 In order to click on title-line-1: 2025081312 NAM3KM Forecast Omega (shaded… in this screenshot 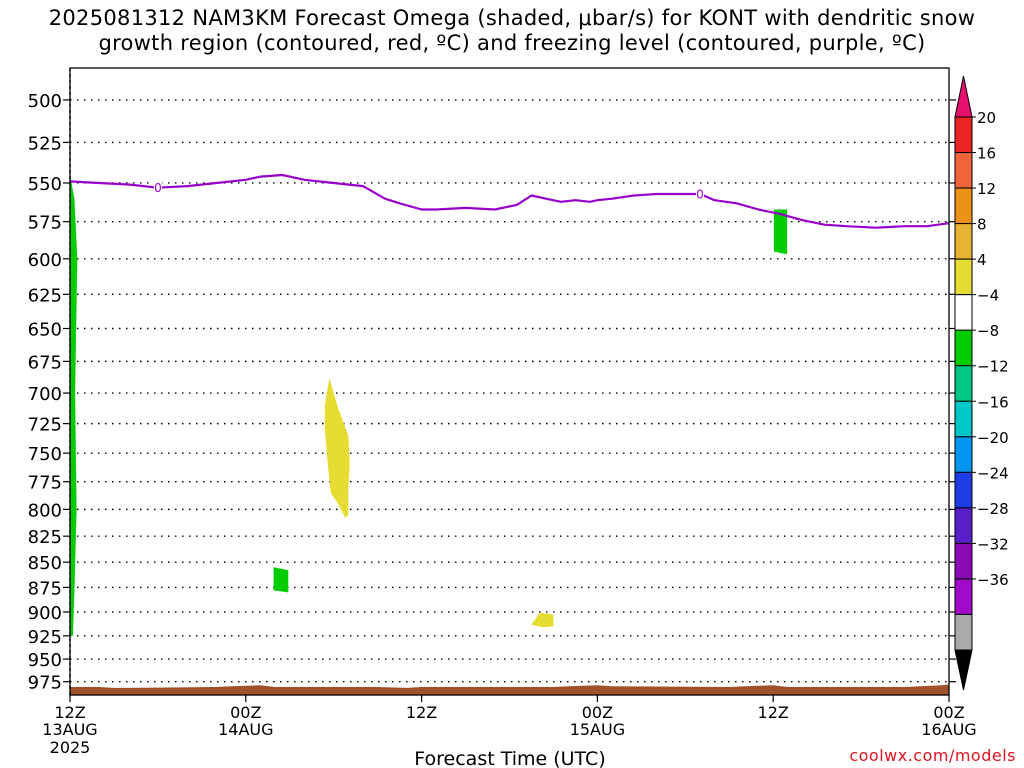, I will do `click(512, 18)`.